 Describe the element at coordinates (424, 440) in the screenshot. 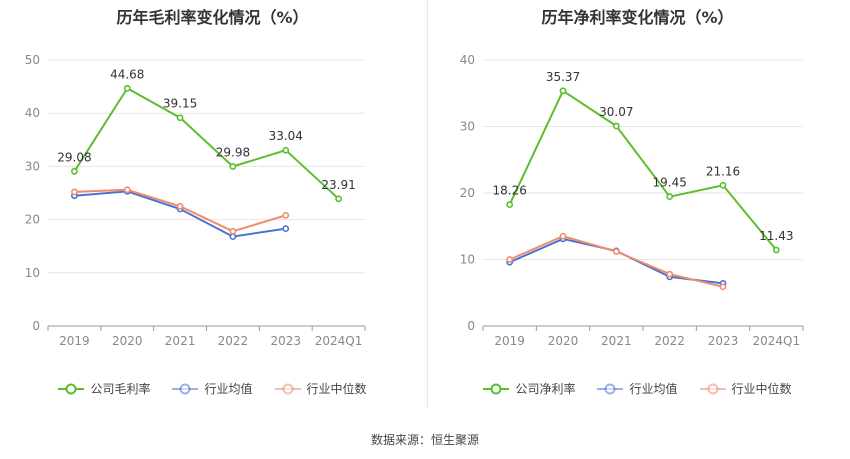

I see `data-source-label: 数据来源：恒生聚源` at that location.